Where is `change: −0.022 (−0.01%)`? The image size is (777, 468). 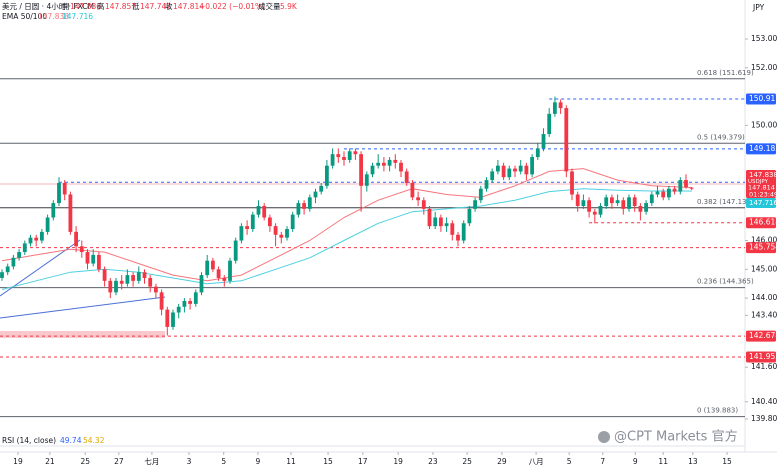
change: −0.022 (−0.01%) is located at coordinates (232, 6).